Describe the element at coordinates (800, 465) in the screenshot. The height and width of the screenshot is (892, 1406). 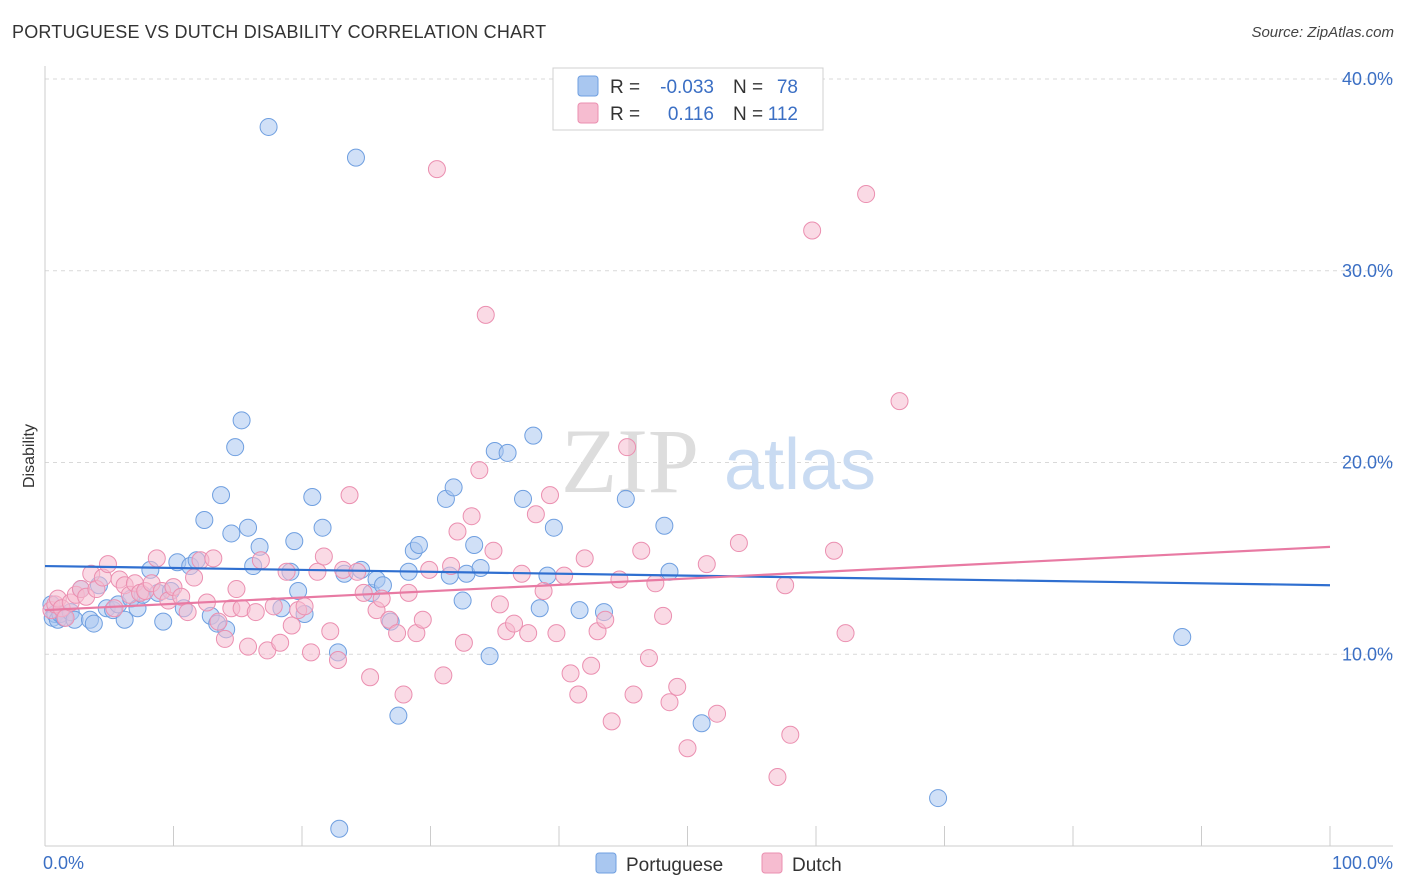
I see `watermark-atlas: atlas` at that location.